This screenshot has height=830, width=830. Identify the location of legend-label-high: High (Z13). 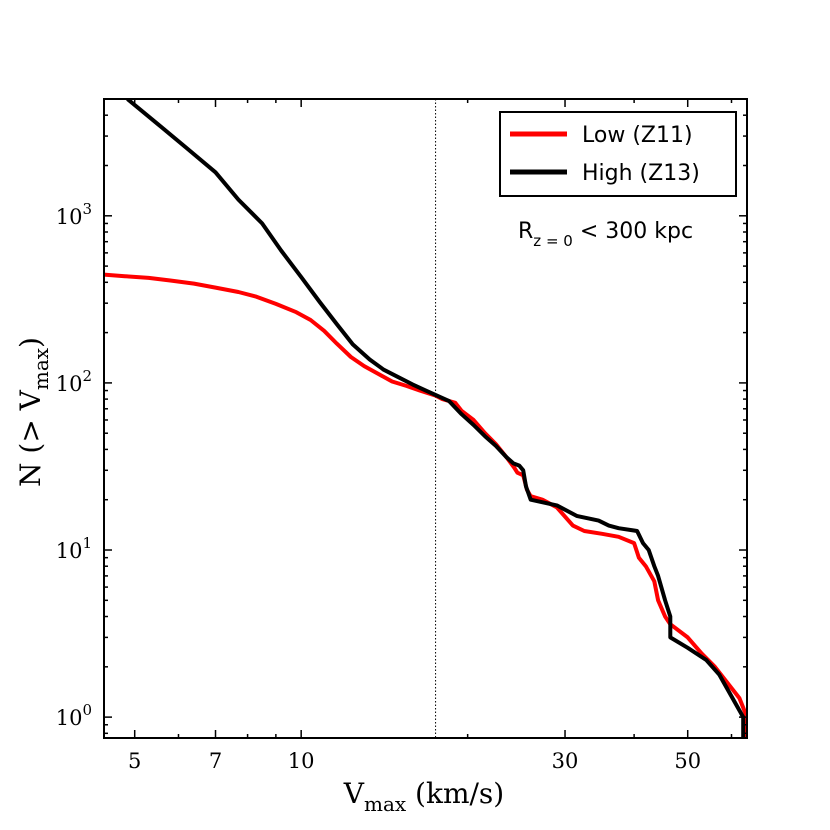
(641, 173).